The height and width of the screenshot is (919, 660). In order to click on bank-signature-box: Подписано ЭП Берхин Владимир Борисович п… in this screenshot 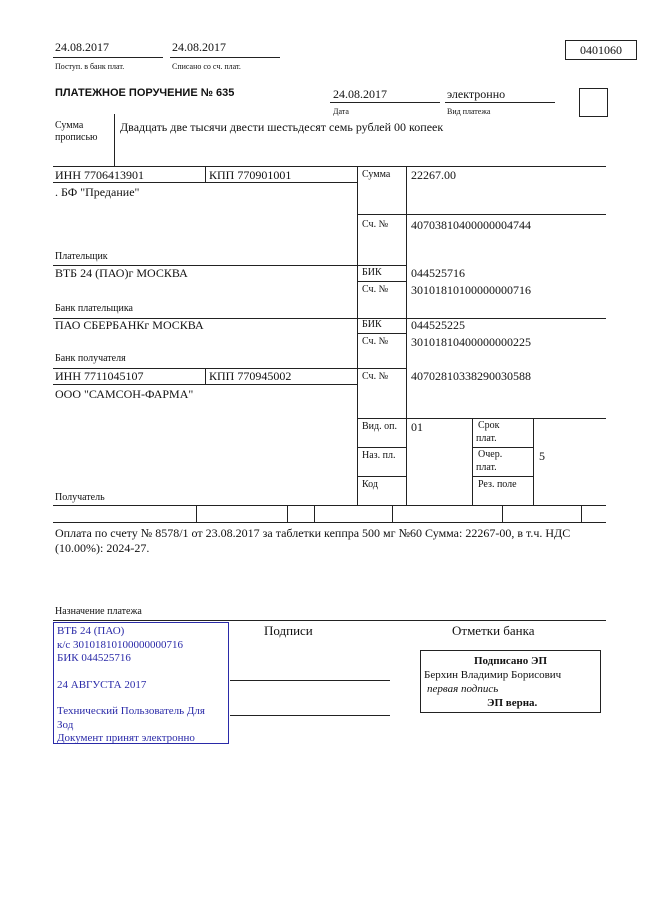, I will do `click(510, 681)`.